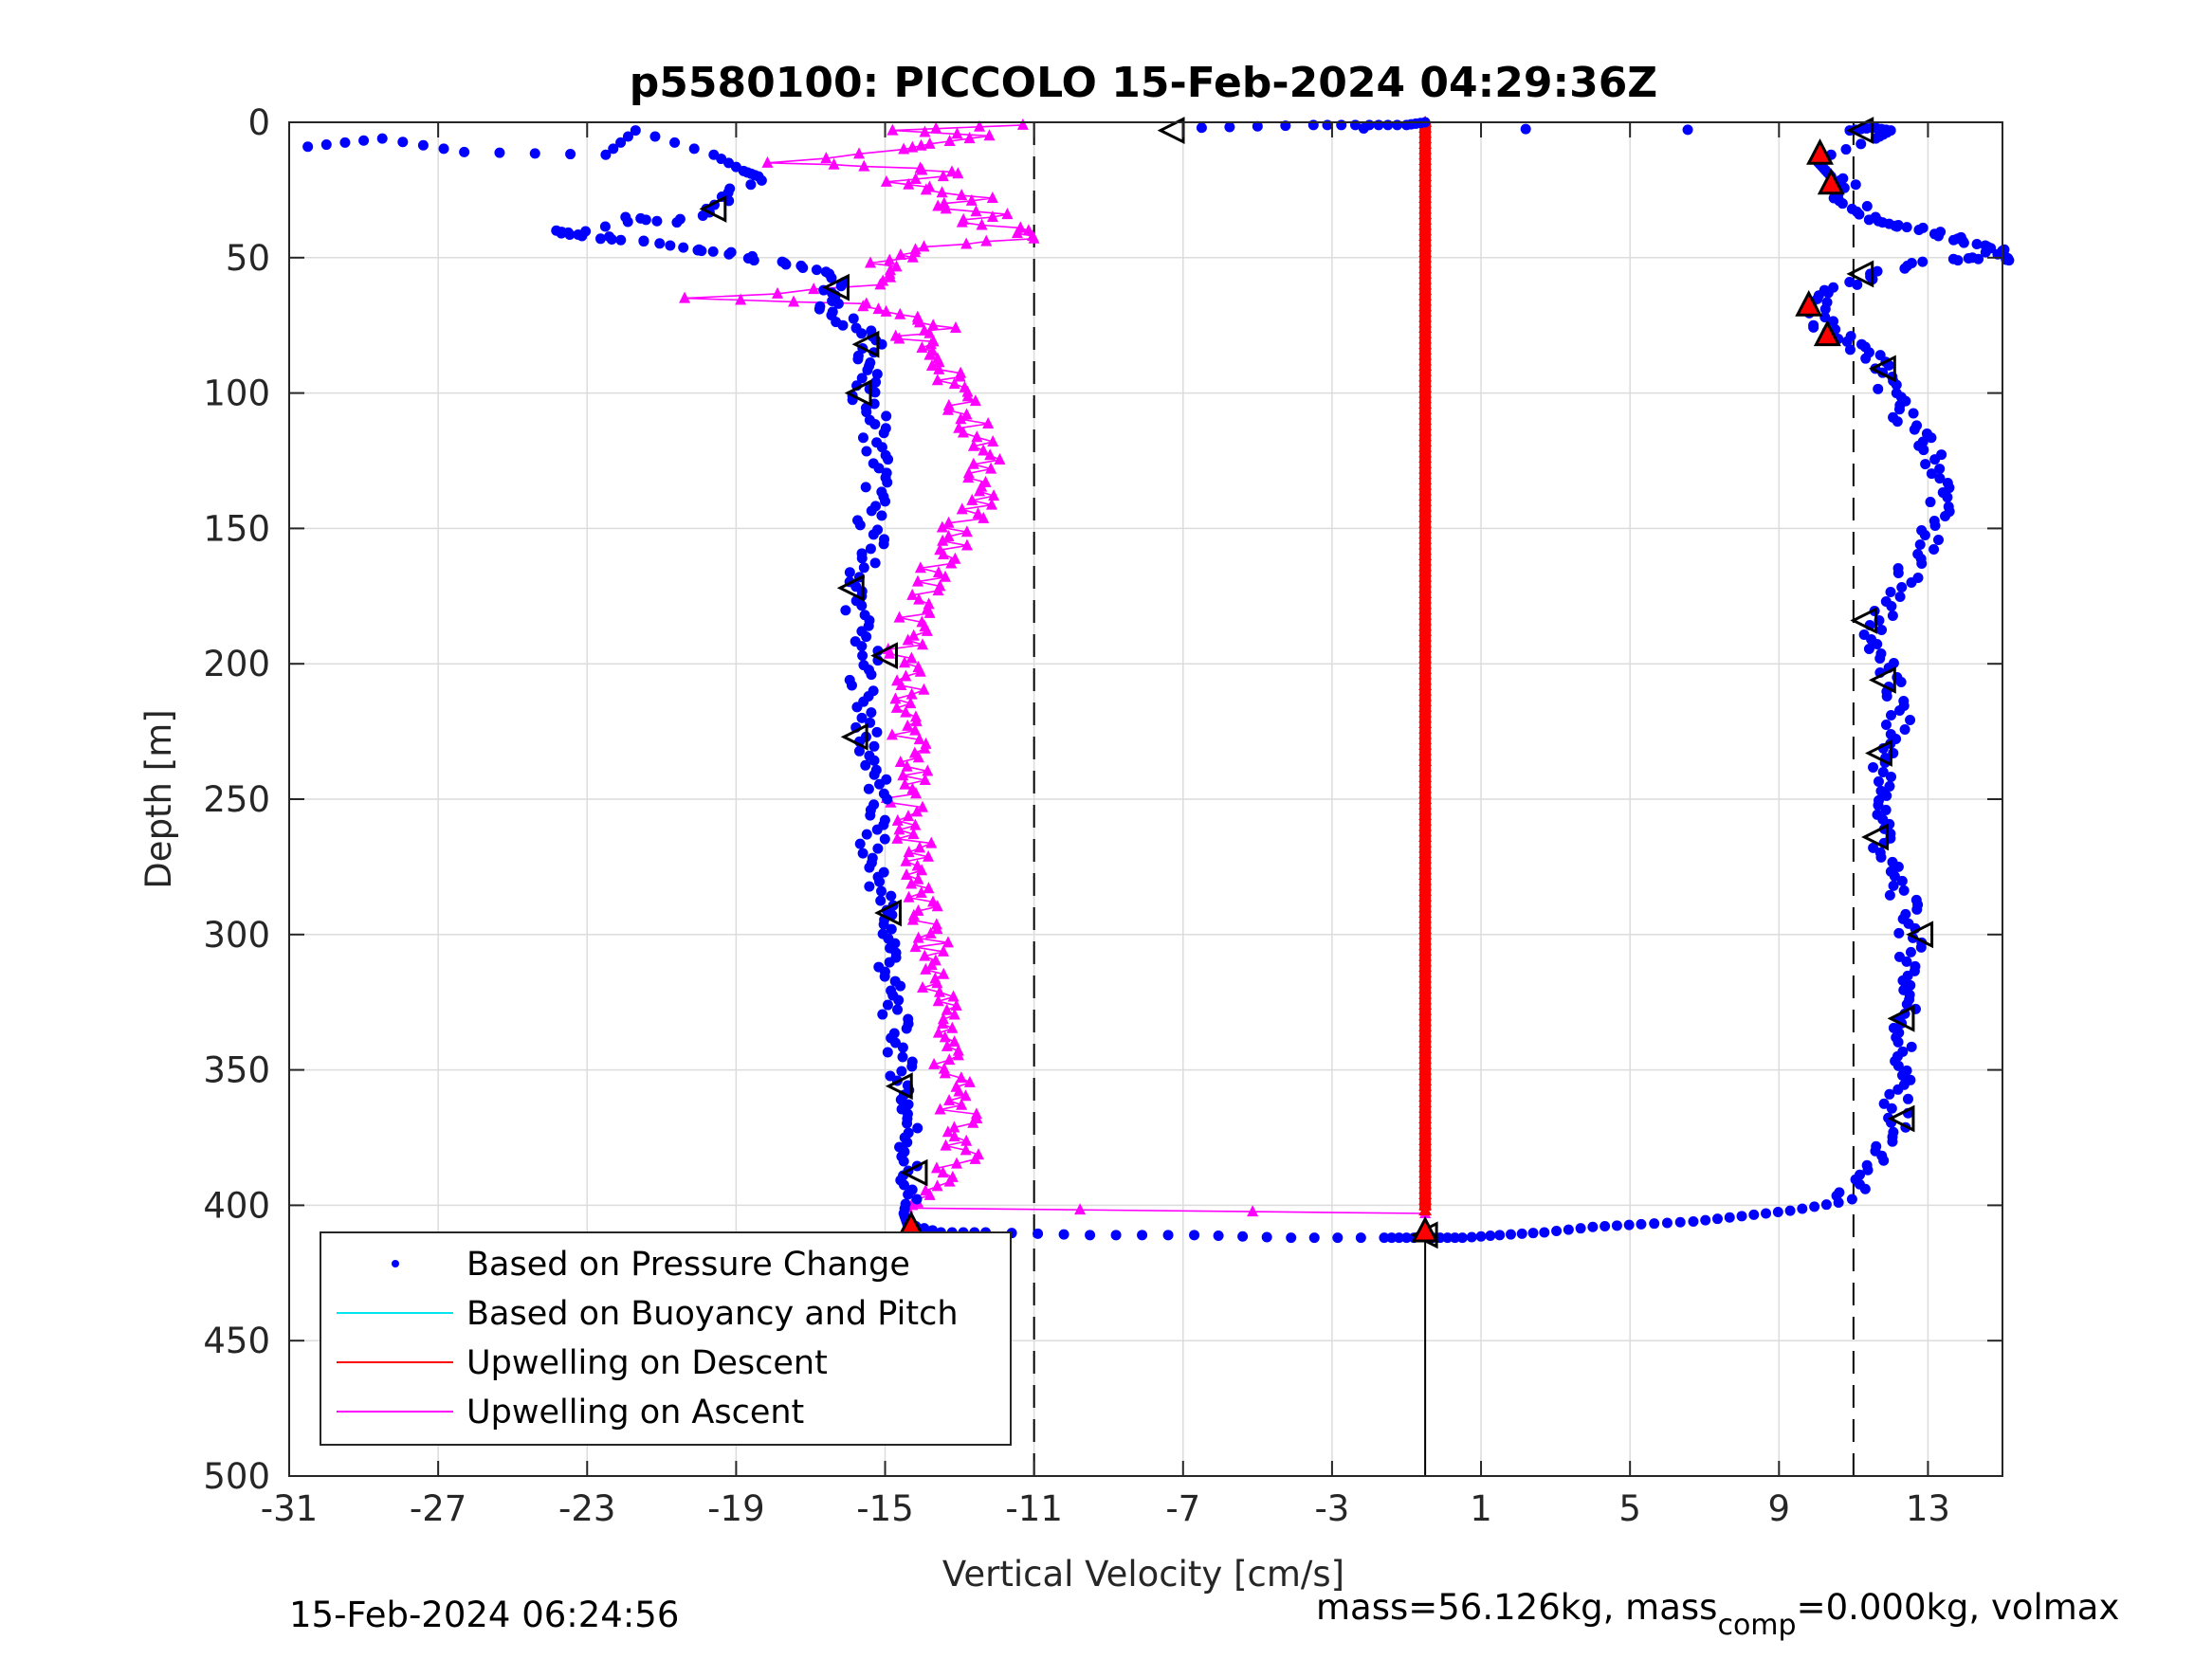 The width and height of the screenshot is (2212, 1659). What do you see at coordinates (438, 1508) in the screenshot?
I see `x-tick-label: -27` at bounding box center [438, 1508].